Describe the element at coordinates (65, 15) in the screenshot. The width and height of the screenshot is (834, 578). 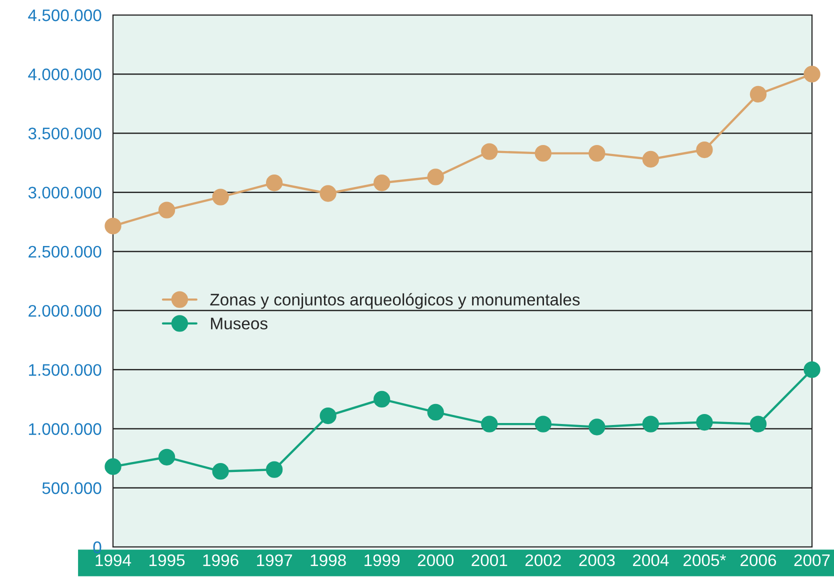
I see `y-tick-label: 4.500.000` at that location.